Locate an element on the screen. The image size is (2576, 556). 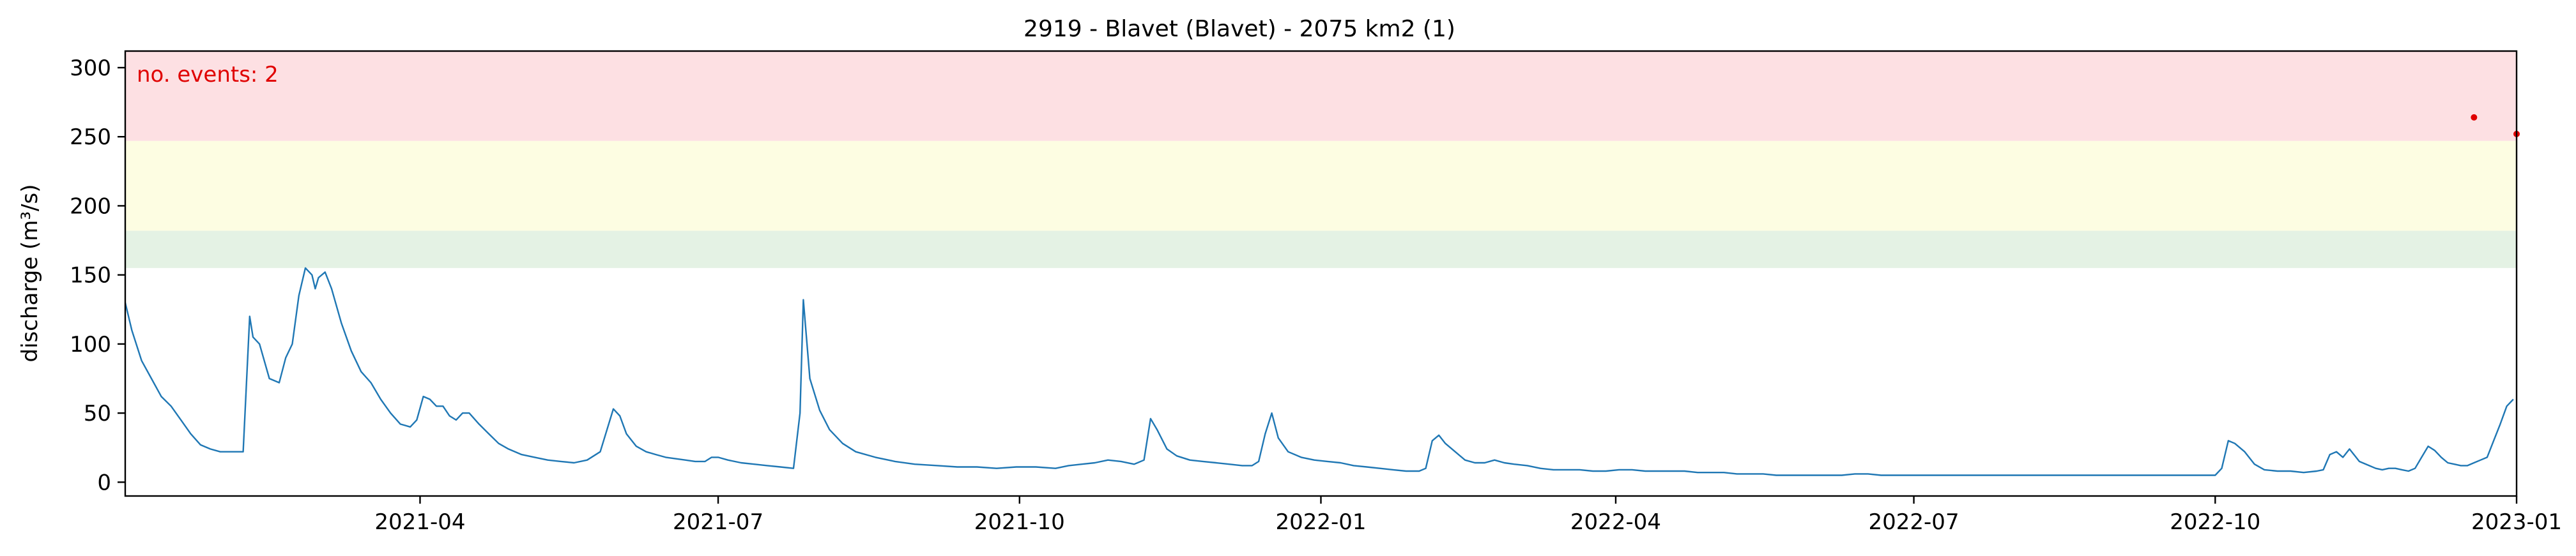
x-tick-label-4: 2022-04 is located at coordinates (1615, 522).